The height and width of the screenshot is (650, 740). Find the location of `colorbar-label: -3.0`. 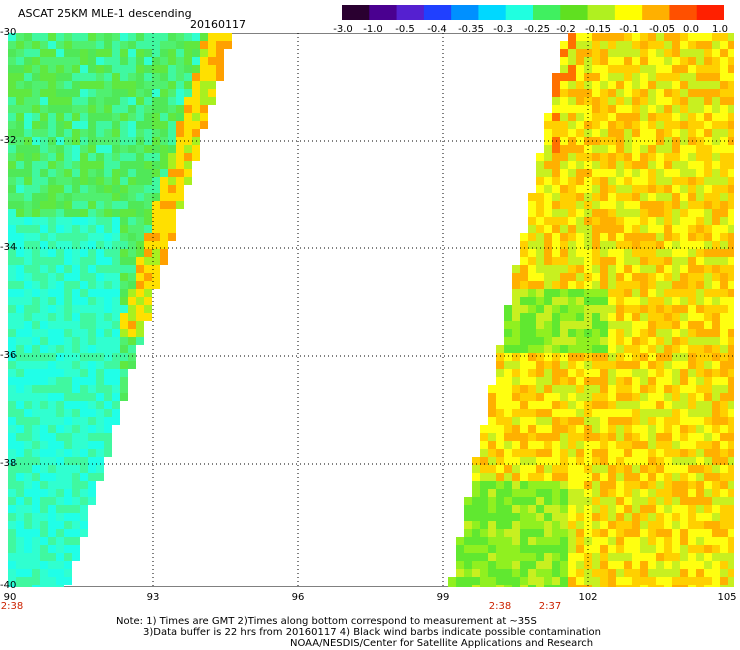

colorbar-label: -3.0 is located at coordinates (343, 29).